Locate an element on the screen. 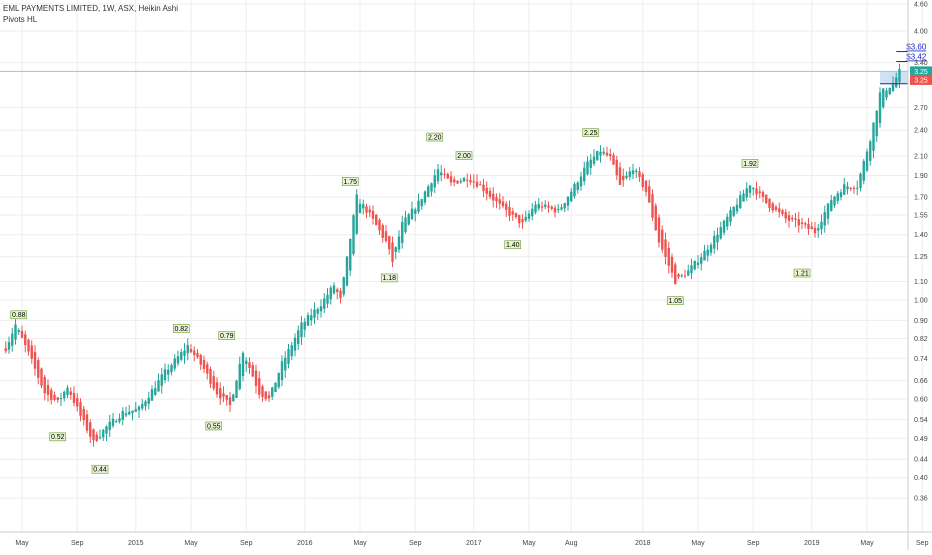  pivot-label: 1.75 is located at coordinates (350, 182).